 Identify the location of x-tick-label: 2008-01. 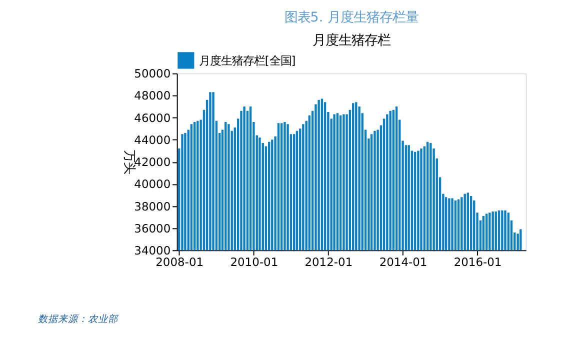
(180, 261).